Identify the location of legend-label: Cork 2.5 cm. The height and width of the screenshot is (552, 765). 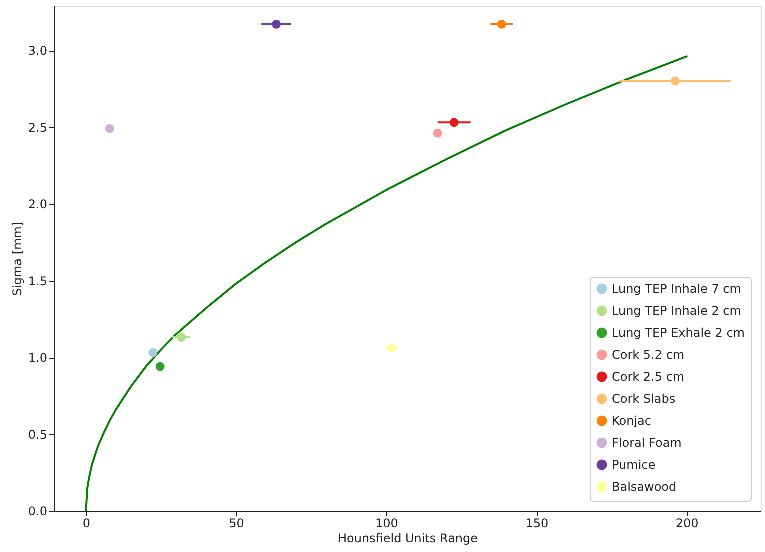
(648, 377).